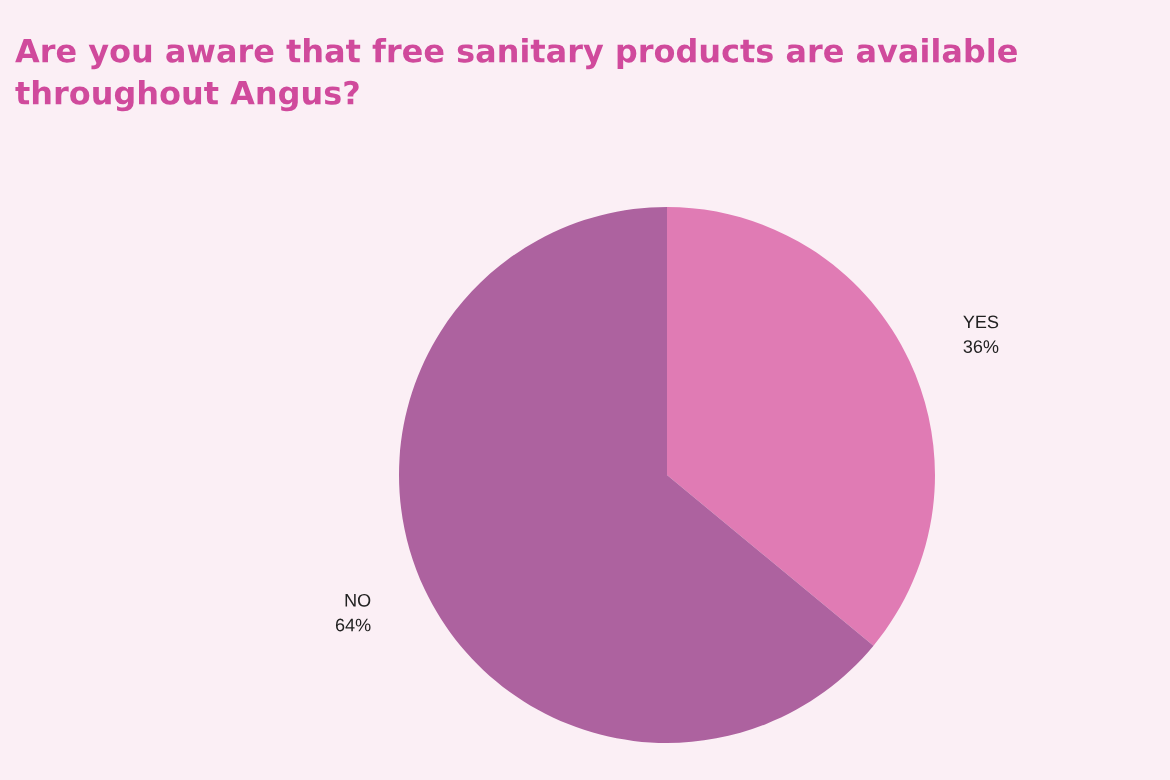 The height and width of the screenshot is (780, 1170). What do you see at coordinates (981, 346) in the screenshot?
I see `data-label: 36%` at bounding box center [981, 346].